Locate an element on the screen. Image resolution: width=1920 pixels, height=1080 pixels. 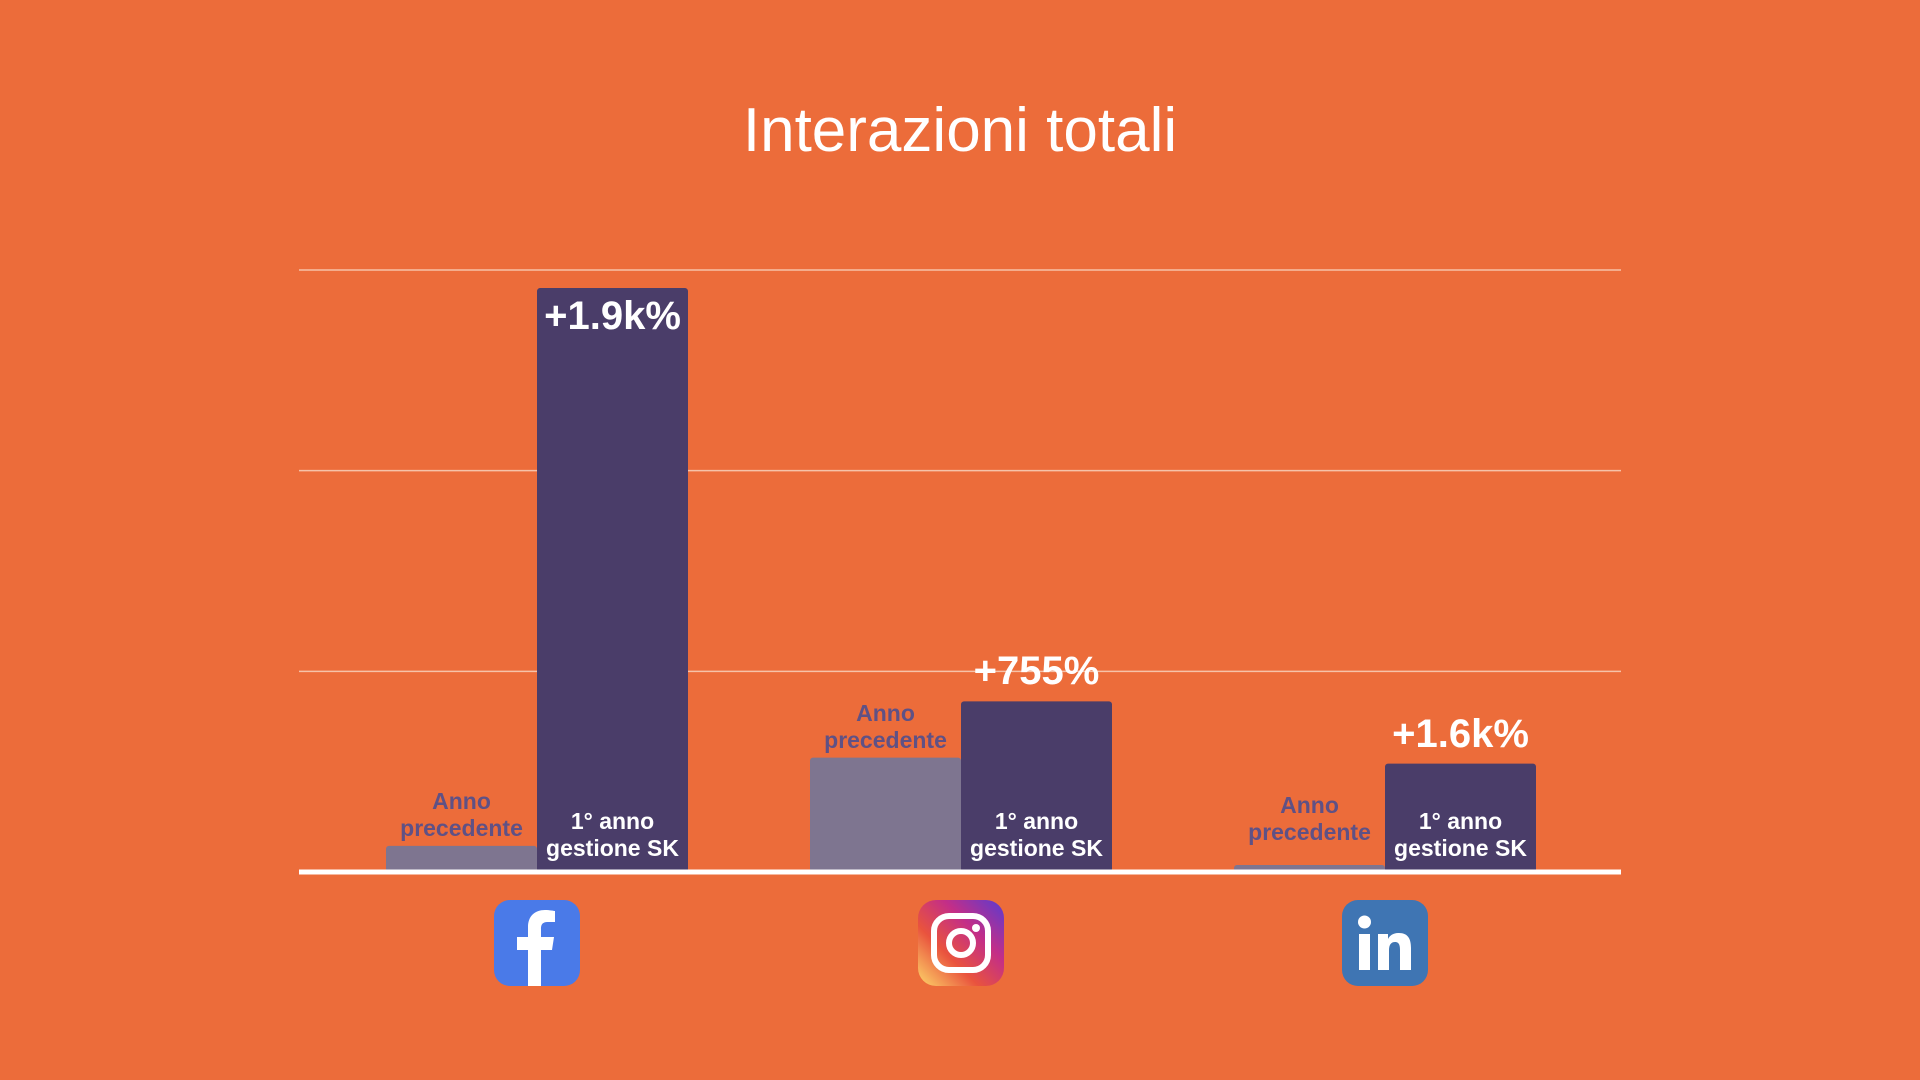
change-label: +1.6k% is located at coordinates (1460, 733).